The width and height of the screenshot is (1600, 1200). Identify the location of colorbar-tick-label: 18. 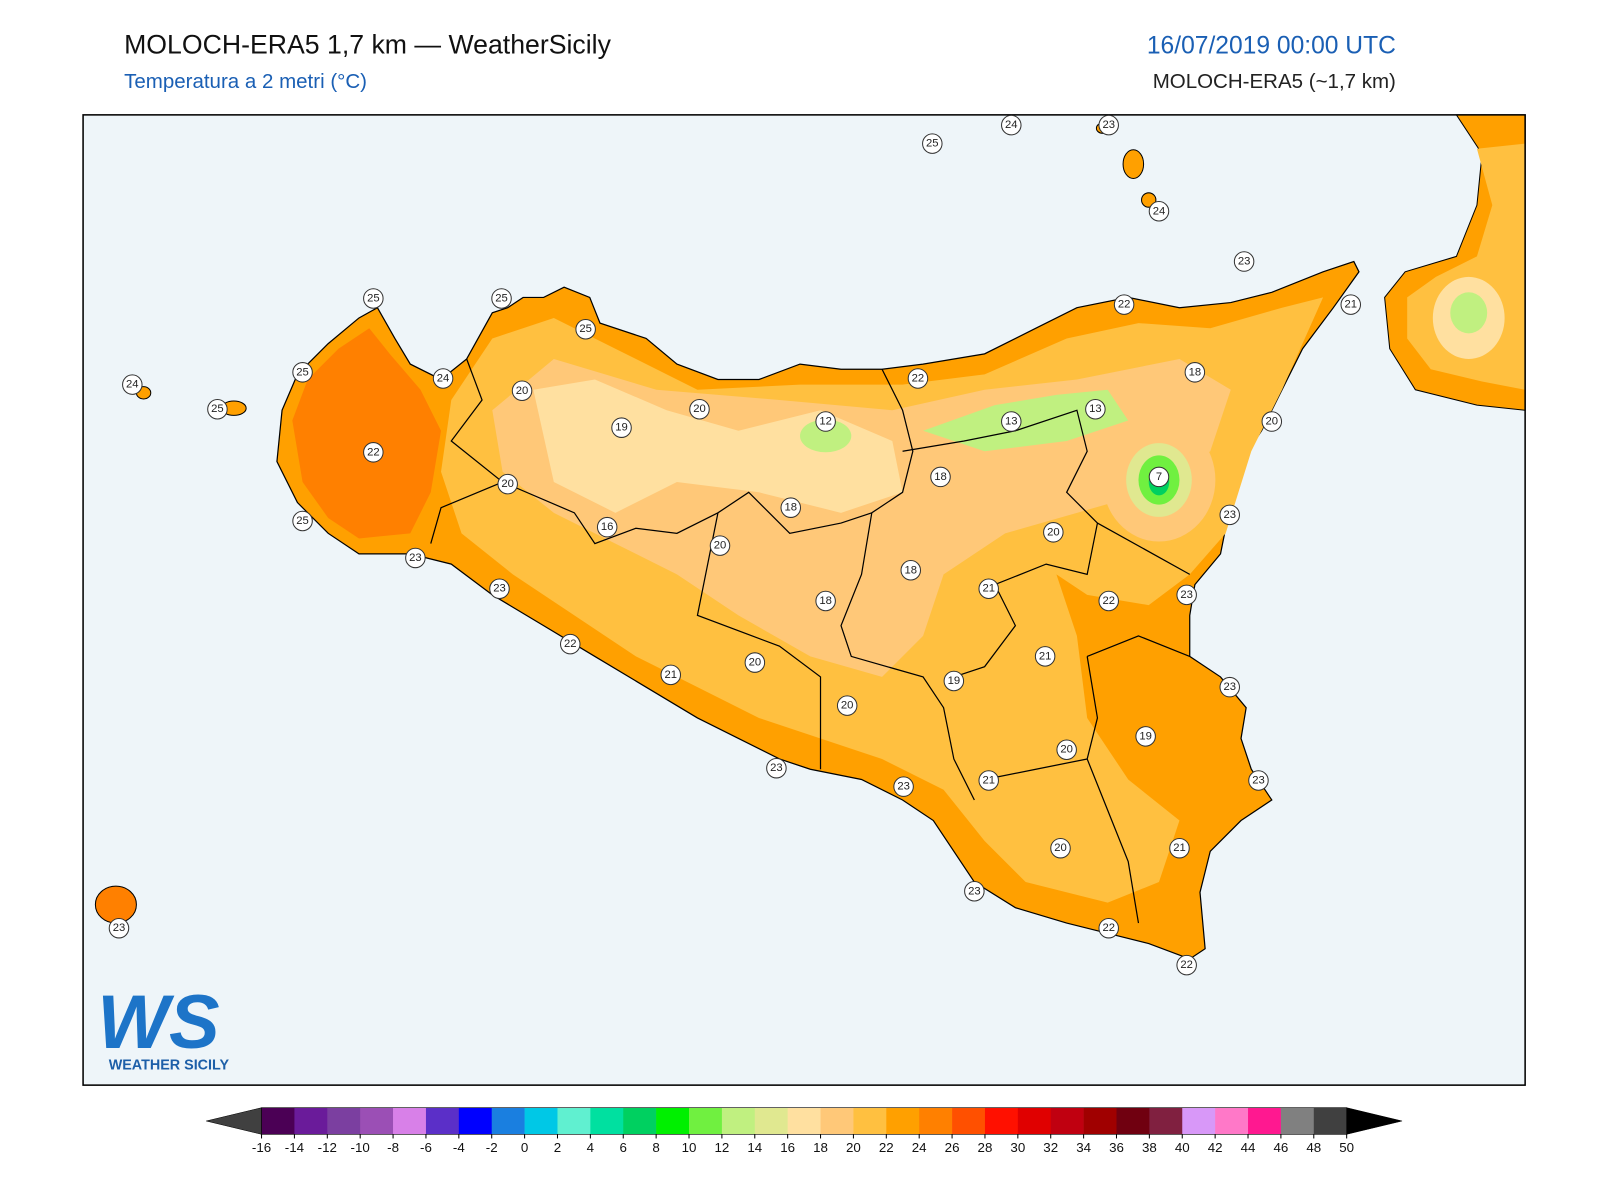
(820, 1147).